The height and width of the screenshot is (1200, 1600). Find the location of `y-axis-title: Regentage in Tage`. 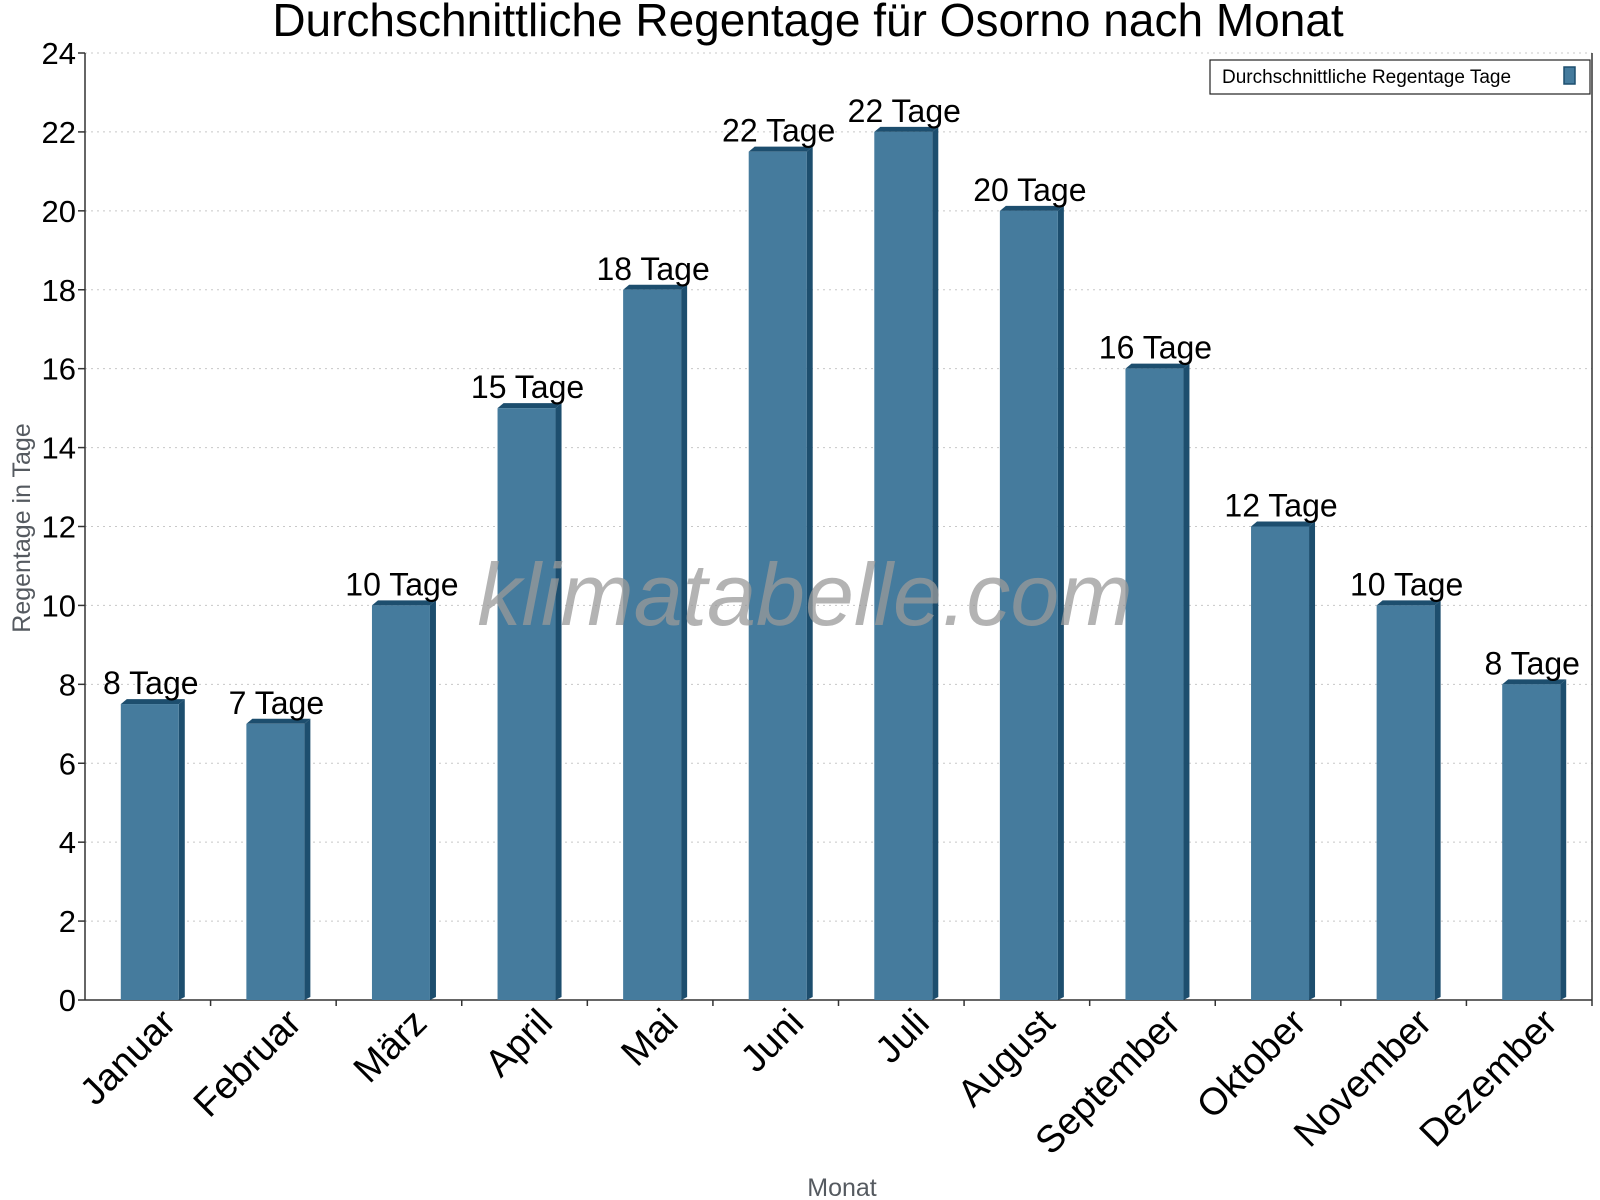

y-axis-title: Regentage in Tage is located at coordinates (22, 527).